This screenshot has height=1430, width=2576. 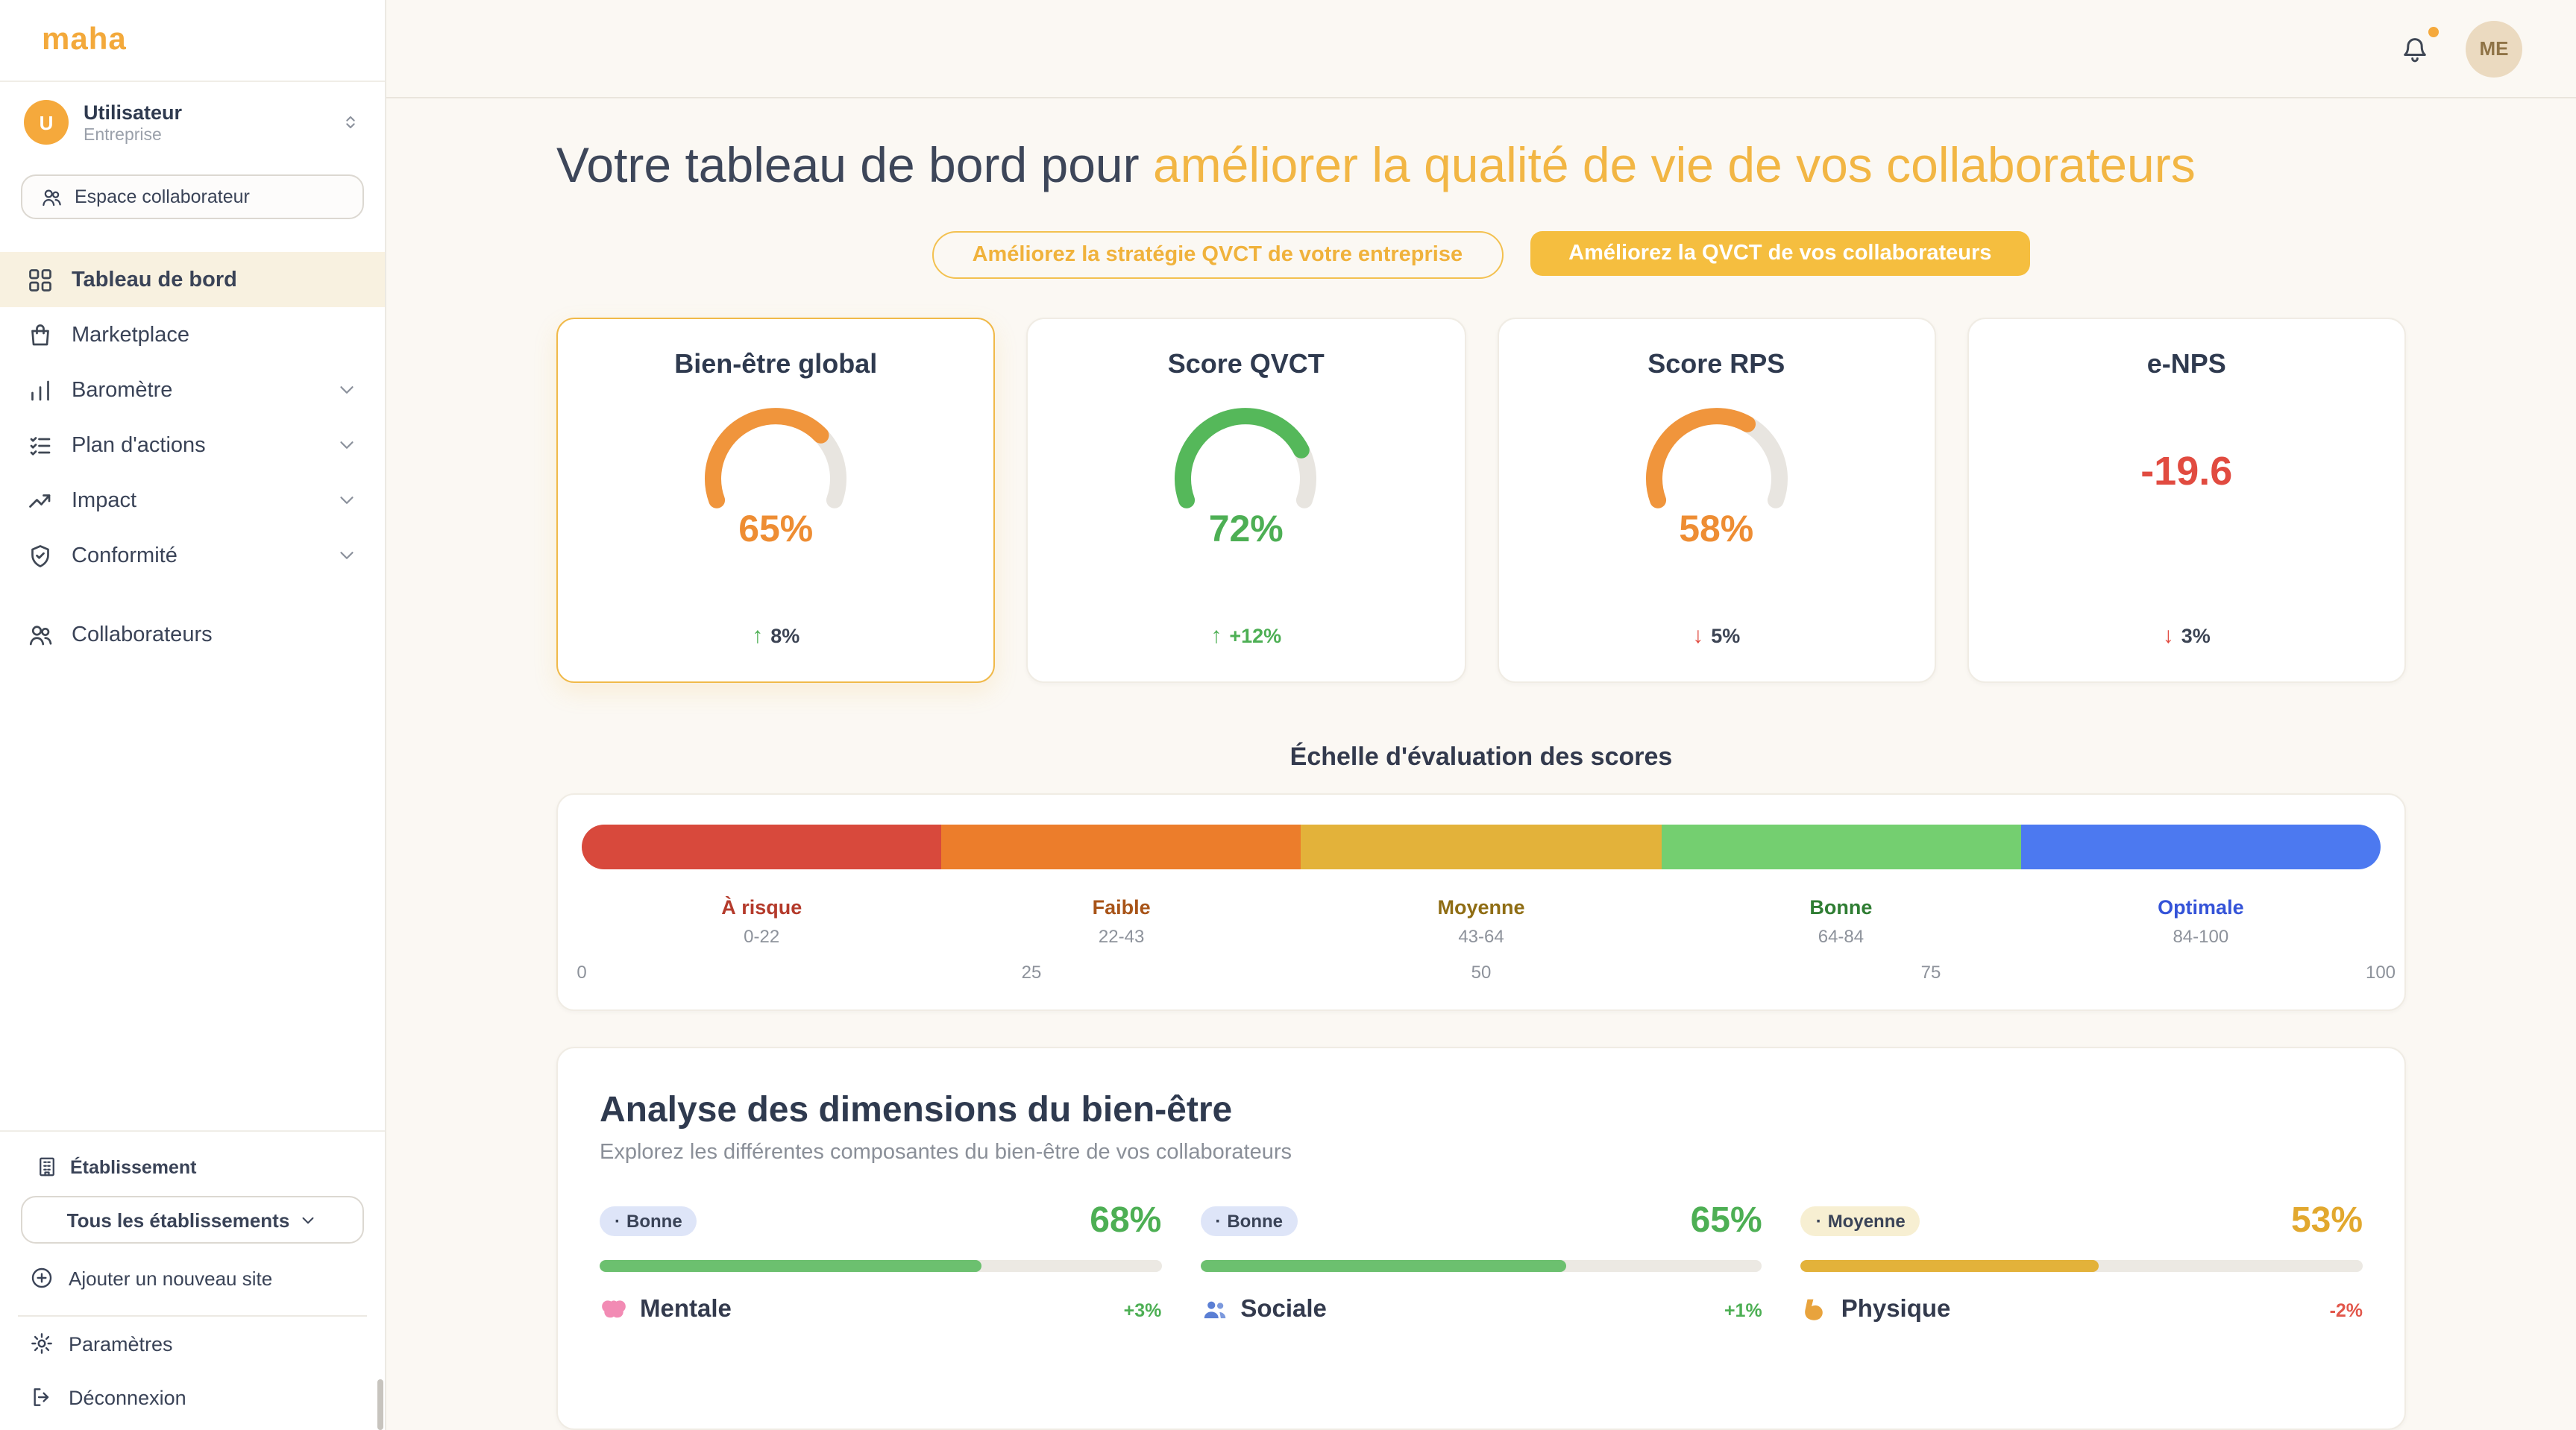 I want to click on scale-label: Optimale 84-100, so click(x=2201, y=921).